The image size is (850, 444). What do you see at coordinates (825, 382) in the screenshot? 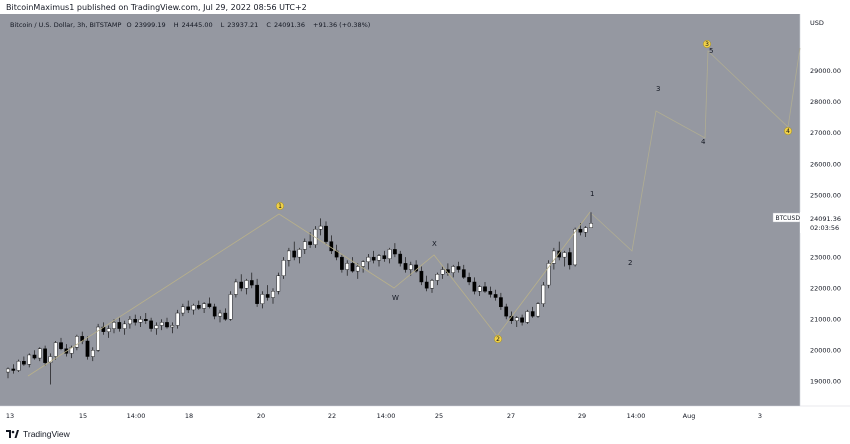
I see `price-tick-label: 19000.00` at bounding box center [825, 382].